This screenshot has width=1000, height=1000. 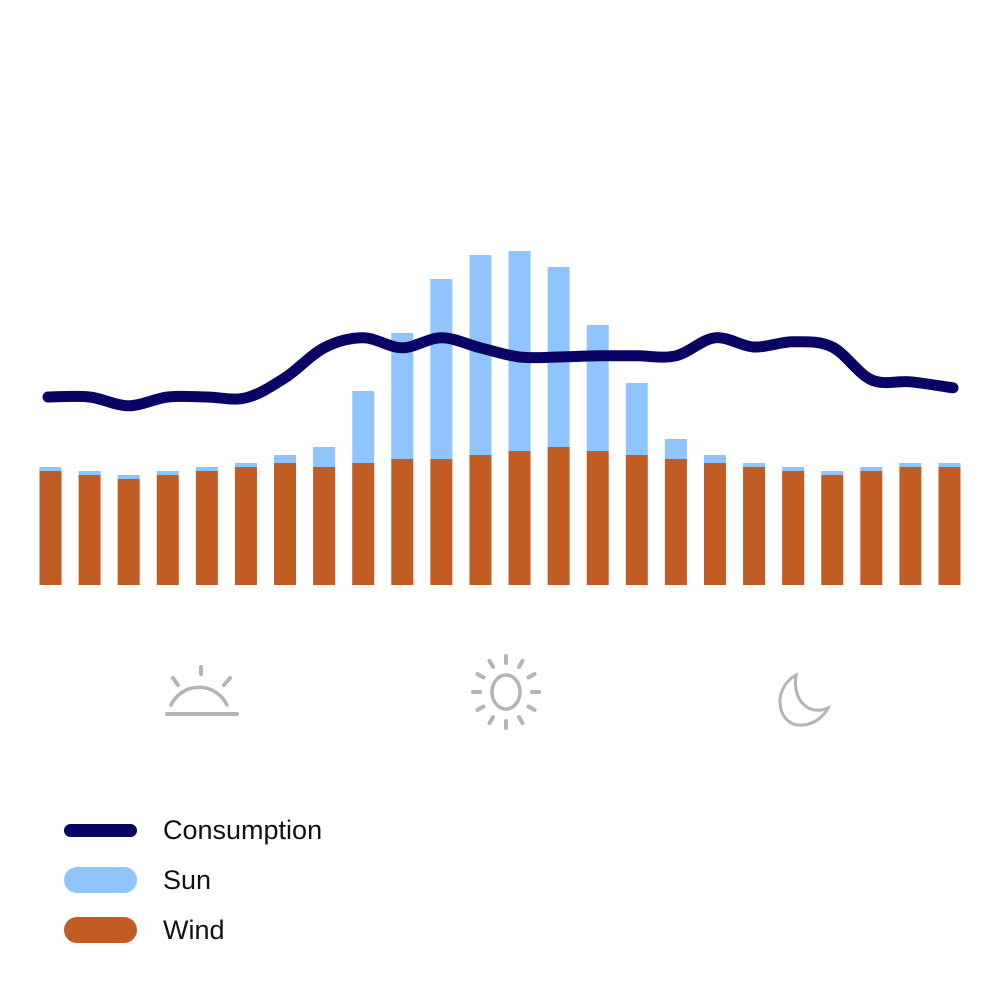 I want to click on moon-icon, so click(x=805, y=699).